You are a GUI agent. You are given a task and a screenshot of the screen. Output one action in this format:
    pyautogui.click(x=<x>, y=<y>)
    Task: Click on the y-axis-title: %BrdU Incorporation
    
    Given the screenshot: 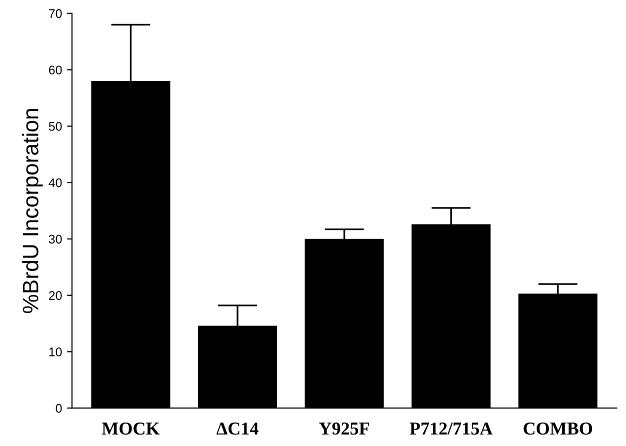 What is the action you would take?
    pyautogui.click(x=32, y=211)
    